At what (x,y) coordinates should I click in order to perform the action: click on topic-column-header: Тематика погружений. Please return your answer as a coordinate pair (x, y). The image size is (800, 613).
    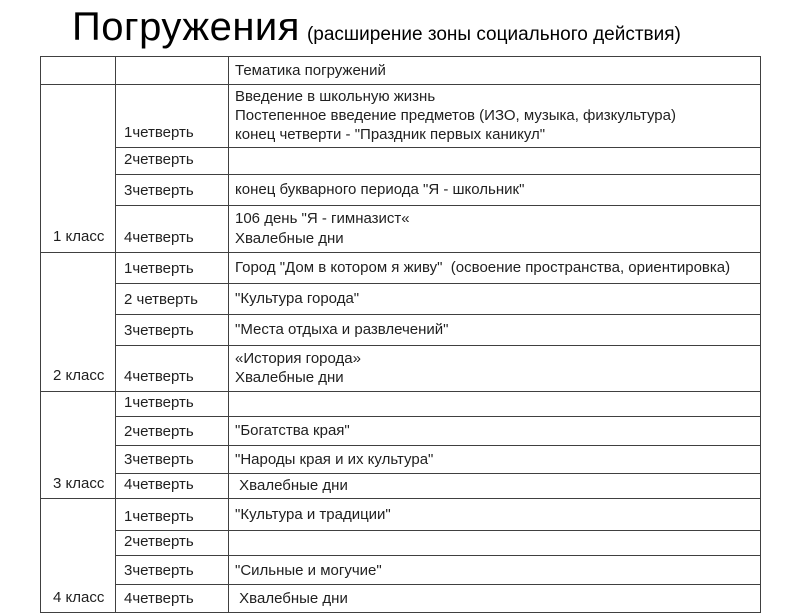
    Looking at the image, I should click on (494, 70).